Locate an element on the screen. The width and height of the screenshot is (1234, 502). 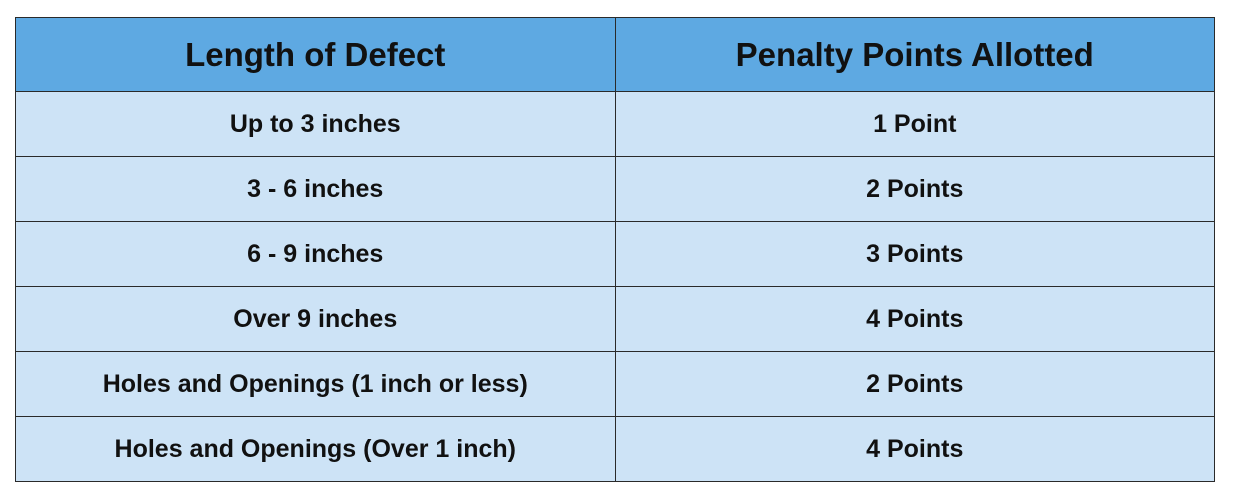
table-header: Length of Defect Penalty Points Allotted is located at coordinates (615, 54).